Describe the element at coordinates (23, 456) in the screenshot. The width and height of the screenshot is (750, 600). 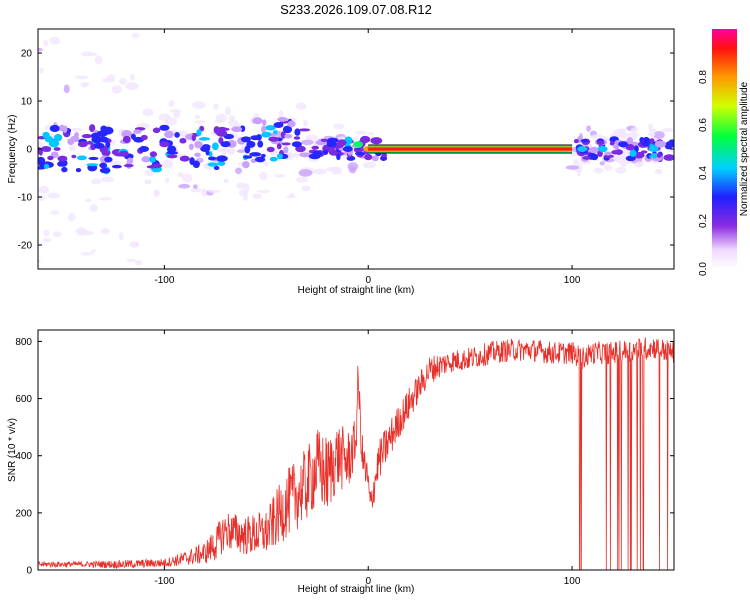
I see `y-tick-label: 400` at that location.